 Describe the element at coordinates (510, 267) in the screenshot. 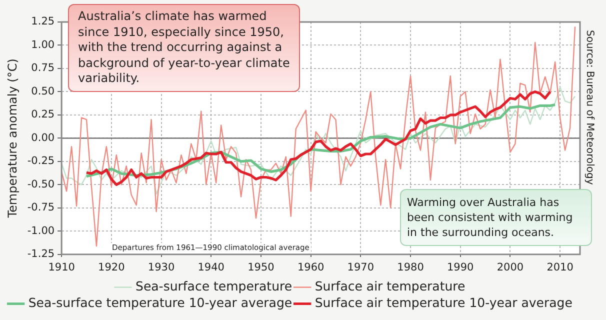

I see `x-tick-label: 2000` at that location.